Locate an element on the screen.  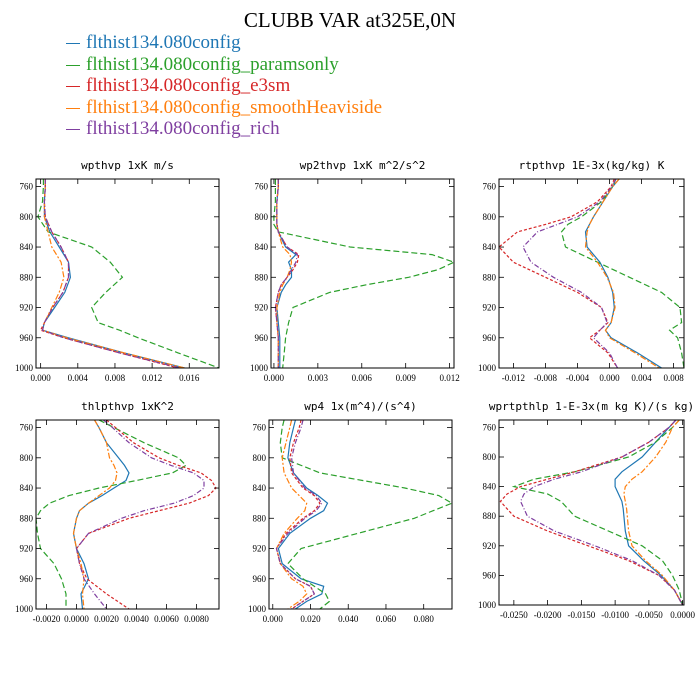
x-tick-label: -0.004 is located at coordinates (578, 378).